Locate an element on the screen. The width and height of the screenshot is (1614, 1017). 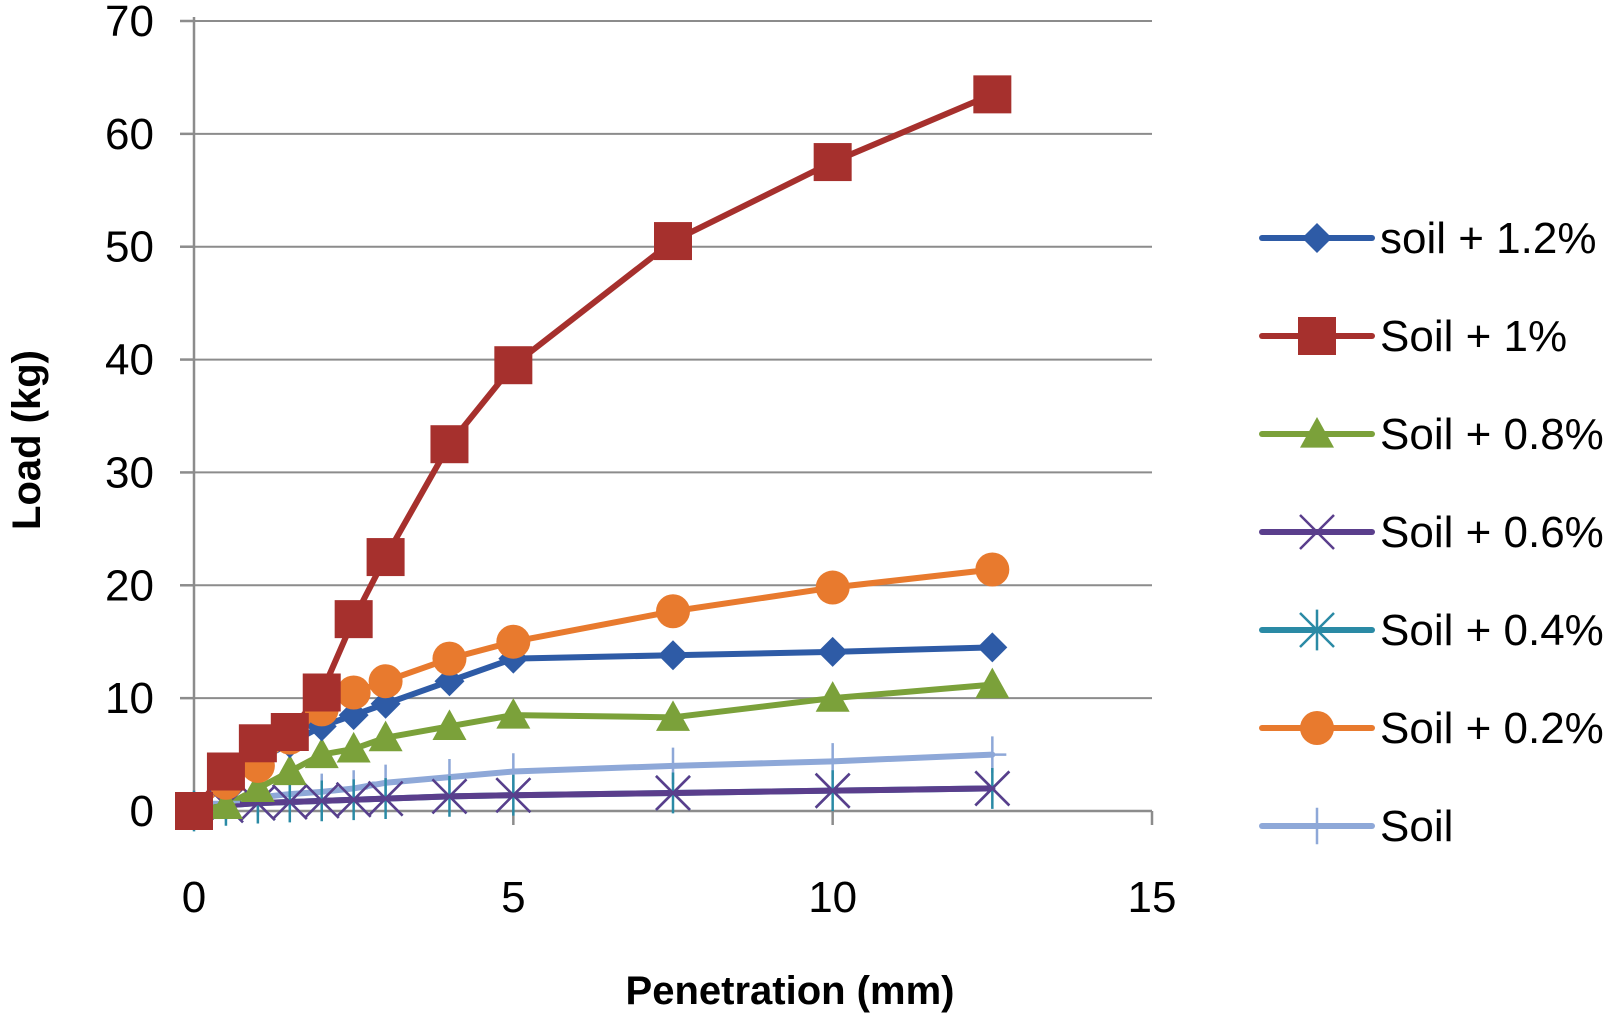
legend-item: Soil + 0.4% is located at coordinates (1431, 630).